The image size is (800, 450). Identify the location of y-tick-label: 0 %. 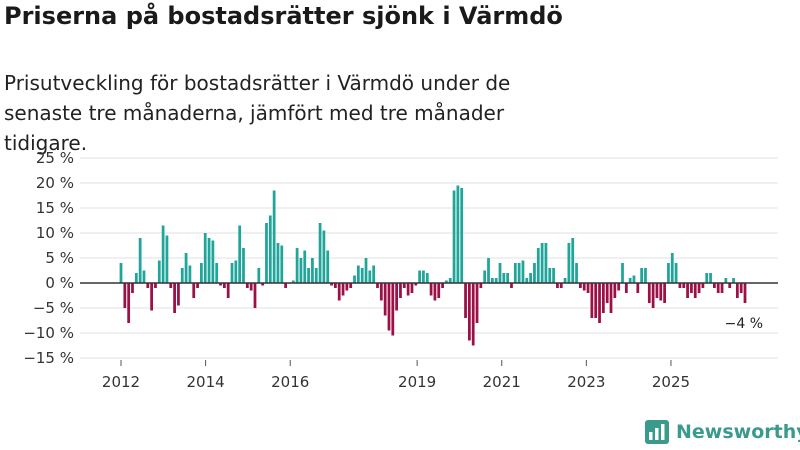
(59, 283).